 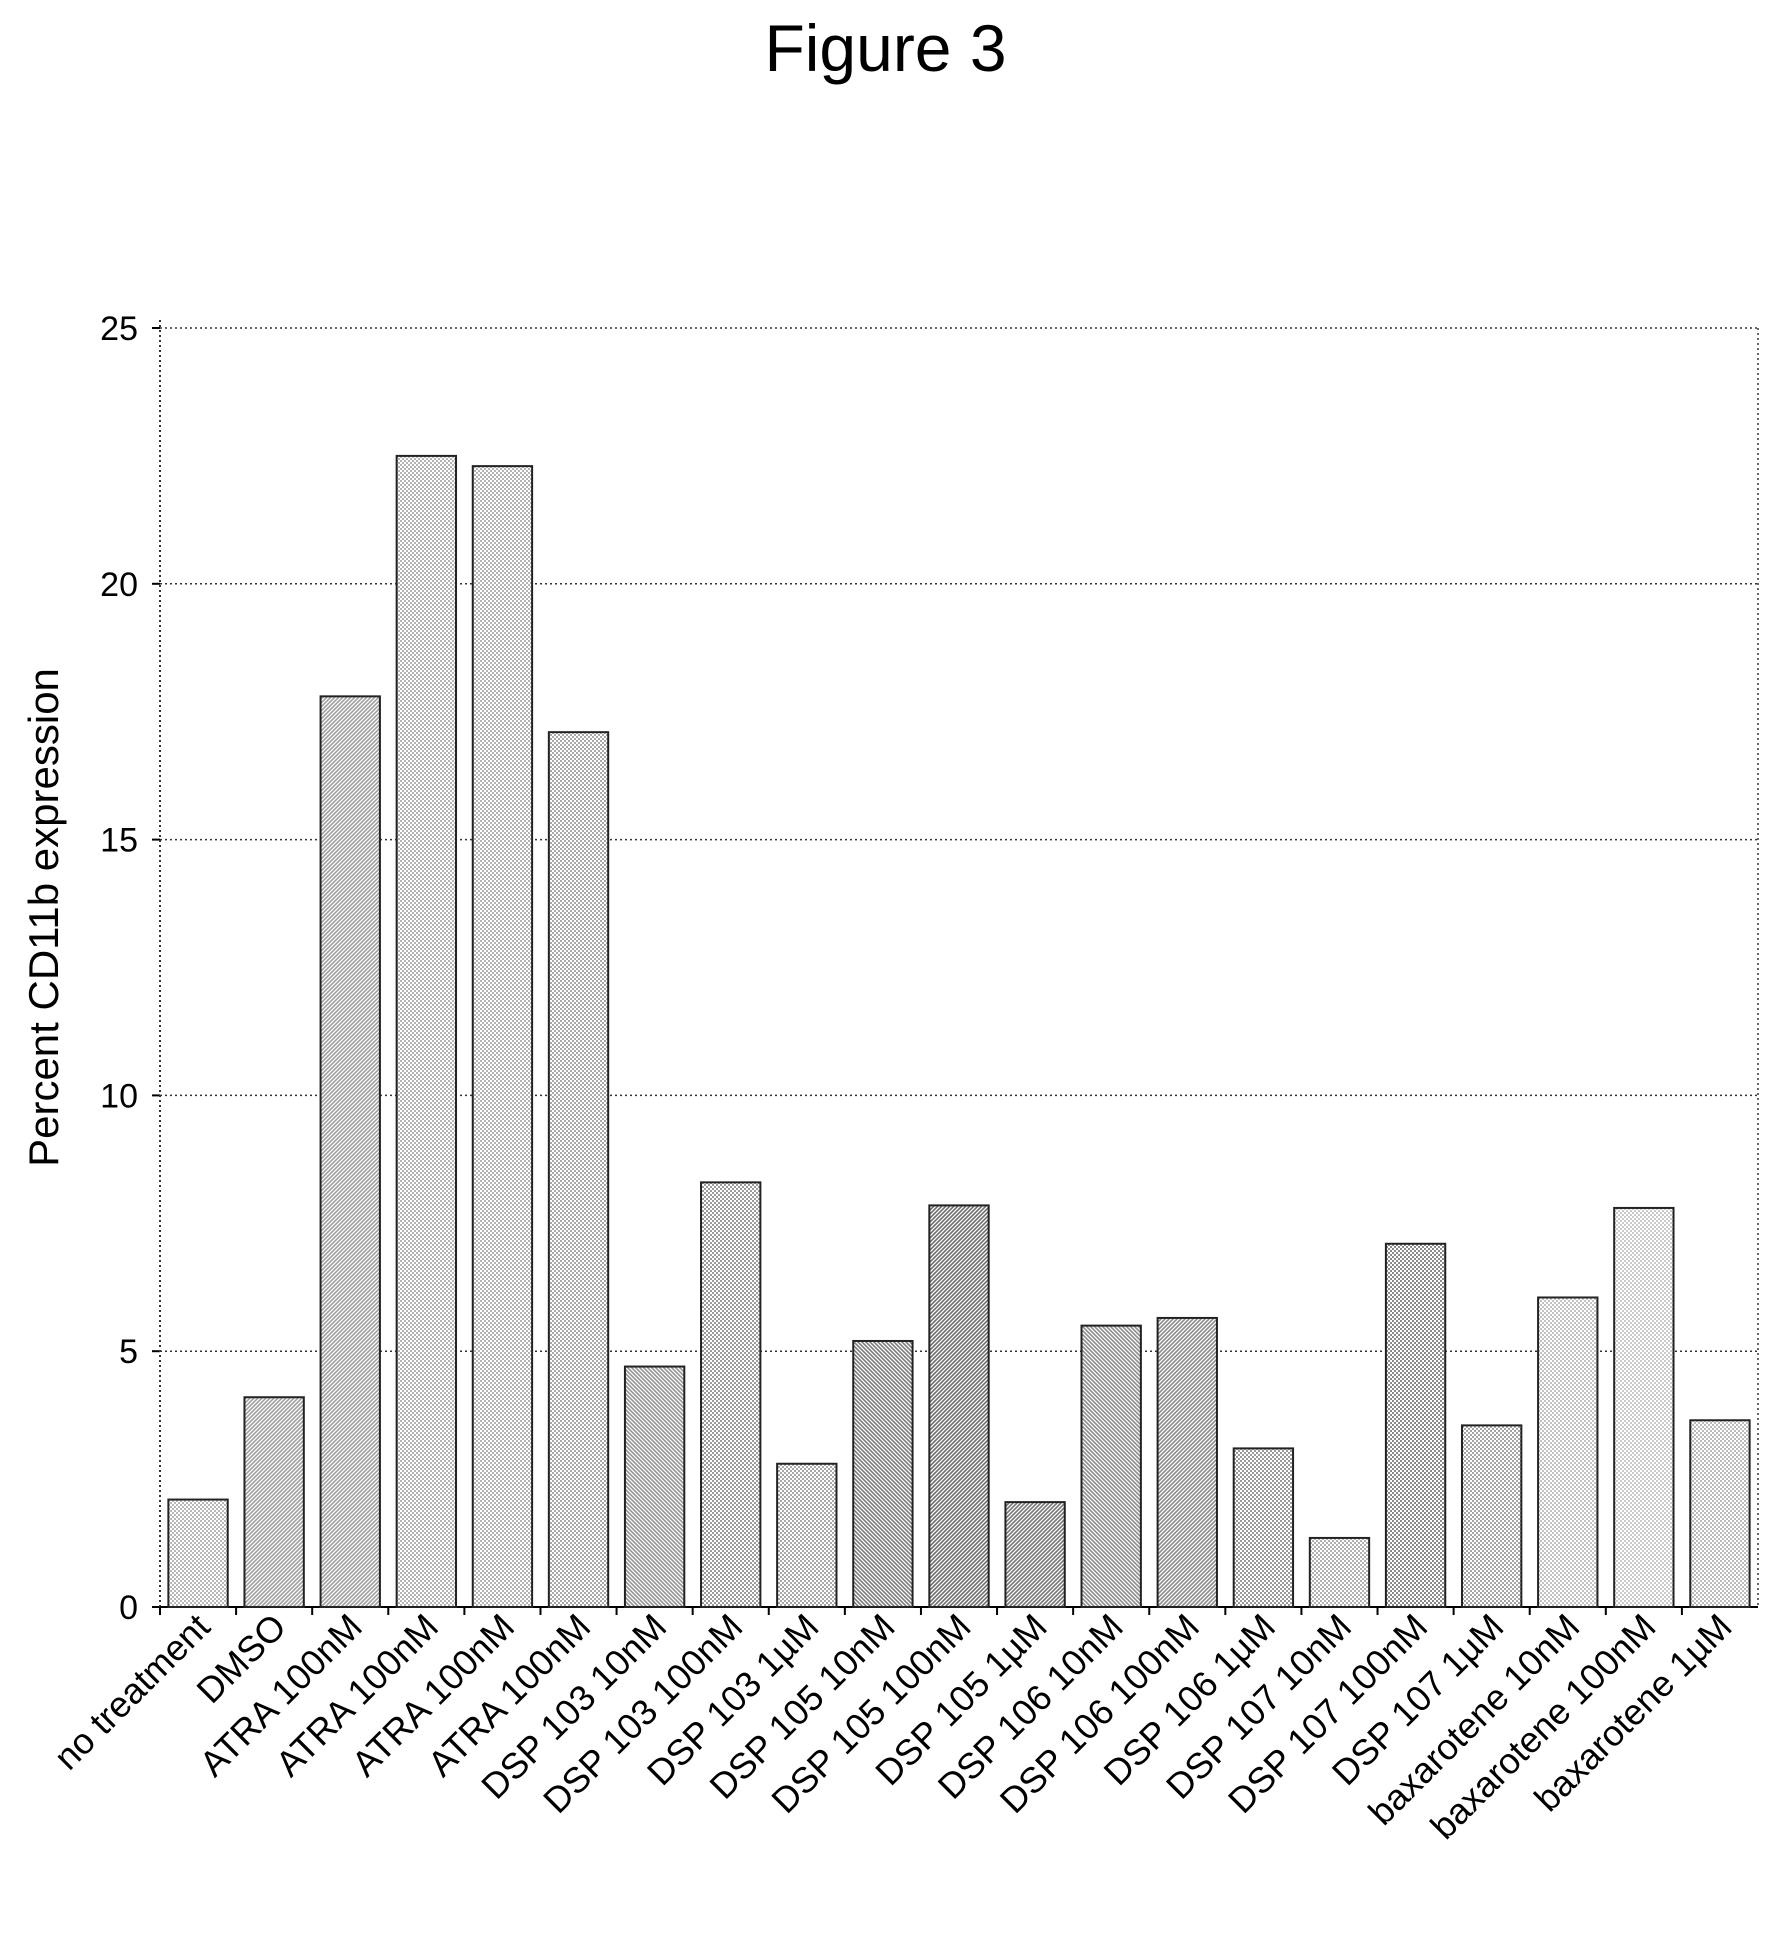 I want to click on y-axis-label: Percent CD11b expression, so click(x=43, y=917).